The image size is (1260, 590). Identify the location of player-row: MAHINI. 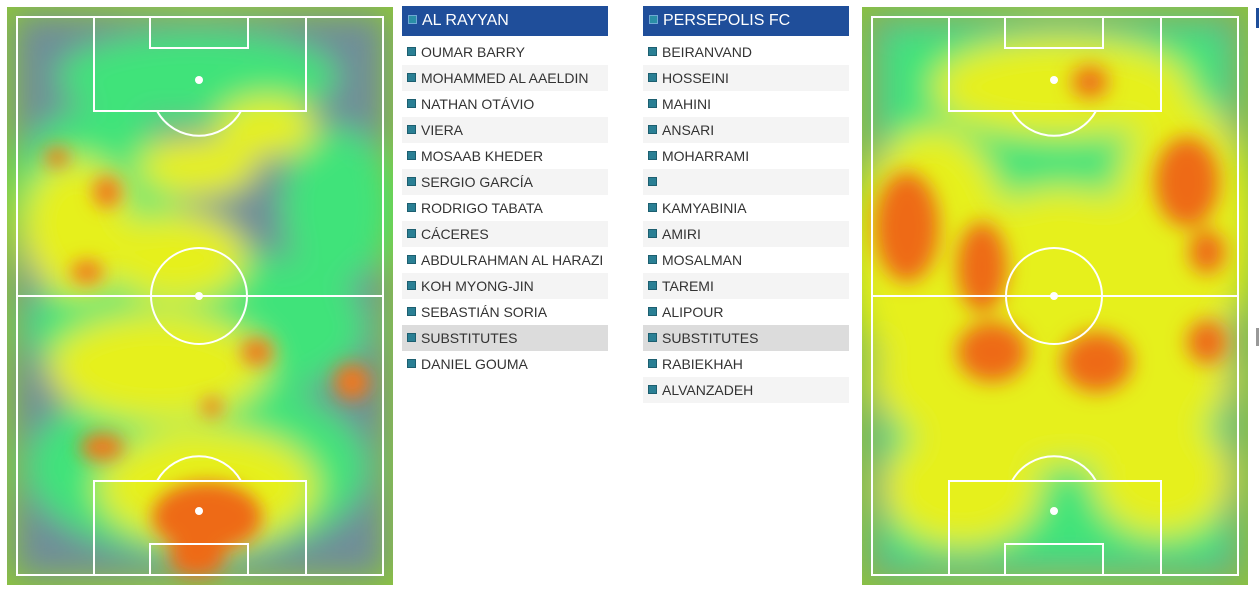
(746, 104).